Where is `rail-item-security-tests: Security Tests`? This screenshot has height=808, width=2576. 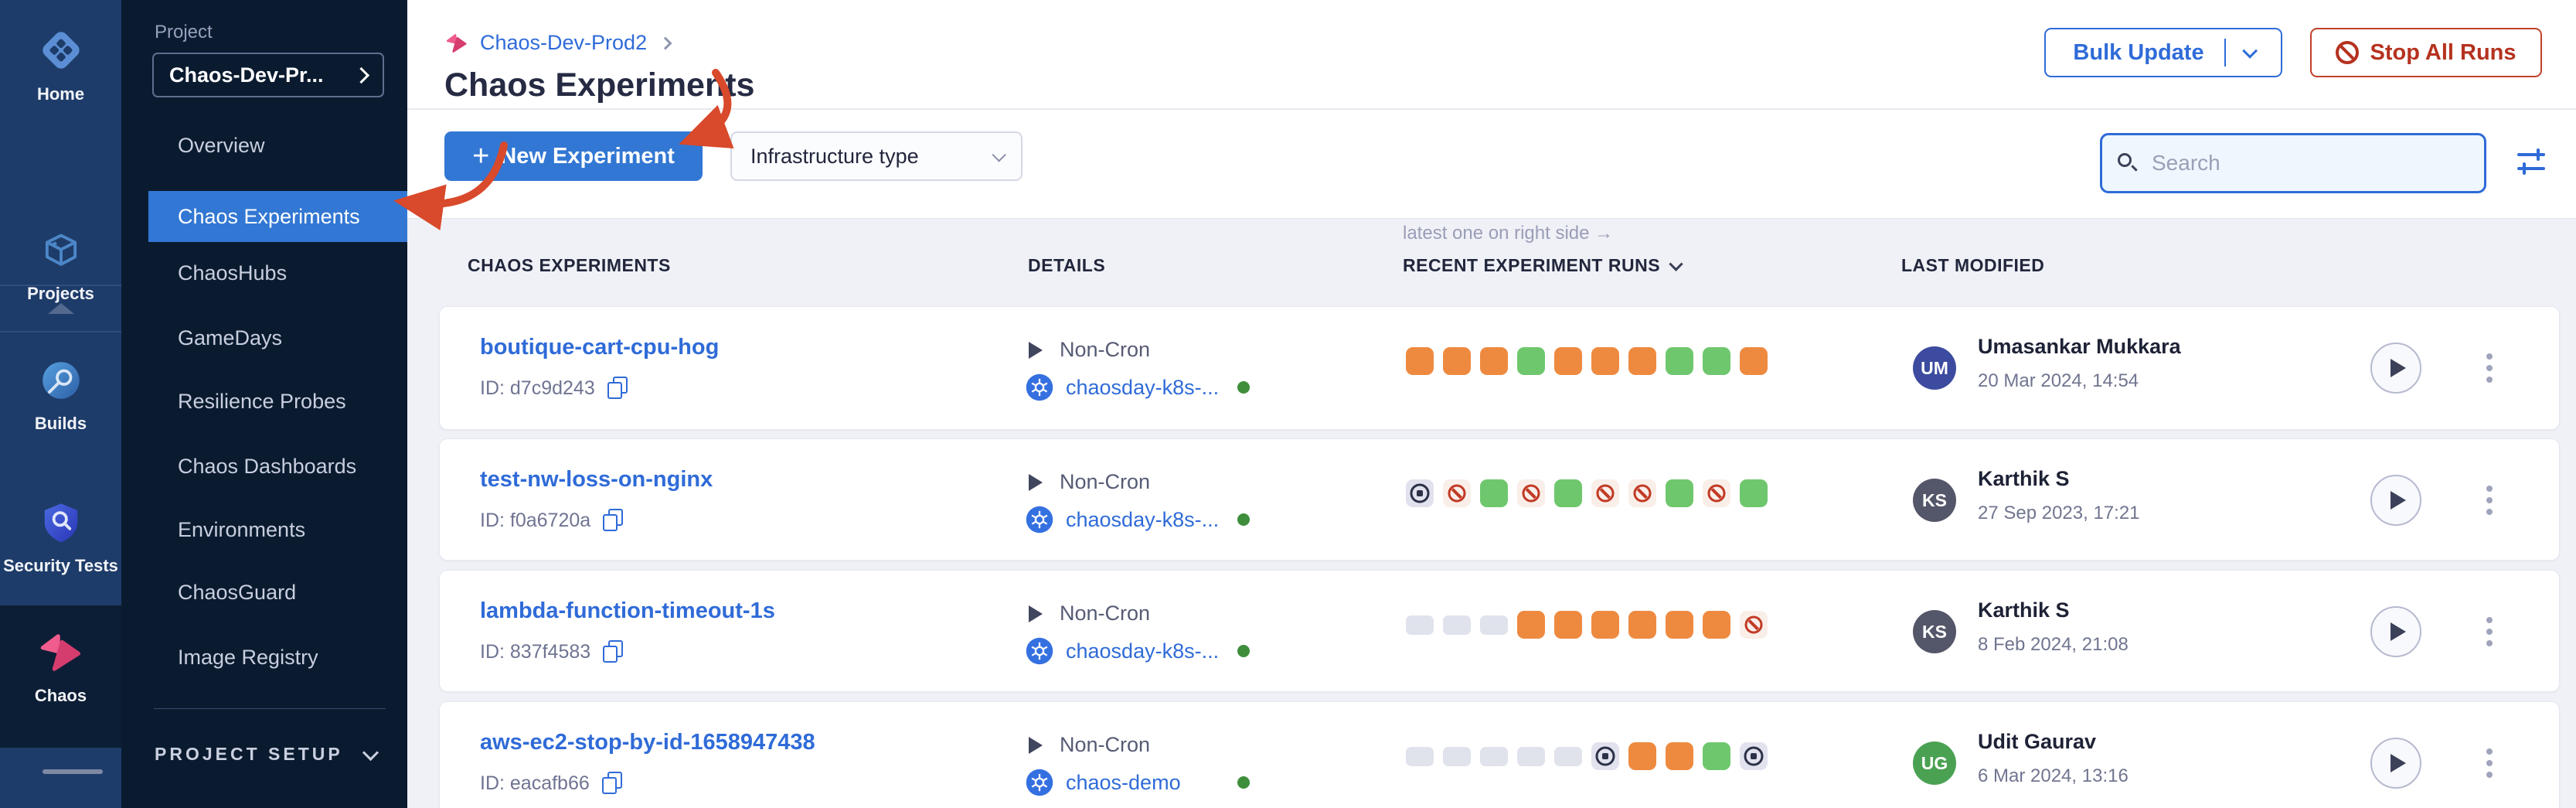 rail-item-security-tests: Security Tests is located at coordinates (60, 537).